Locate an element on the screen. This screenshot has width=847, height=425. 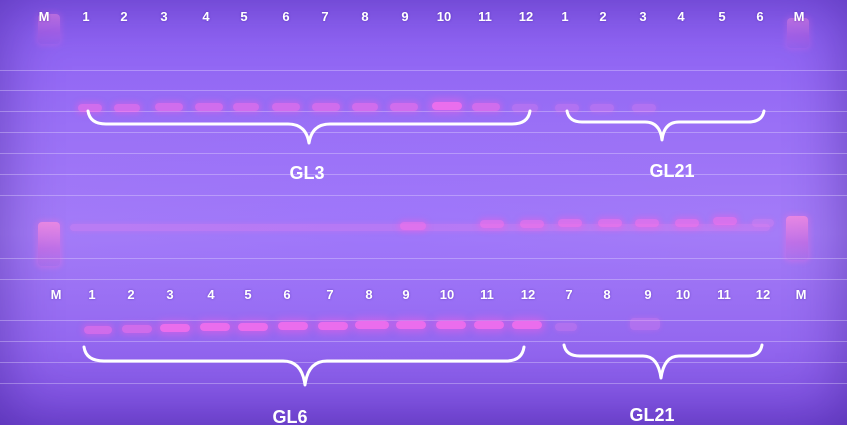
marker-ladder-bottom-right is located at coordinates (797, 238).